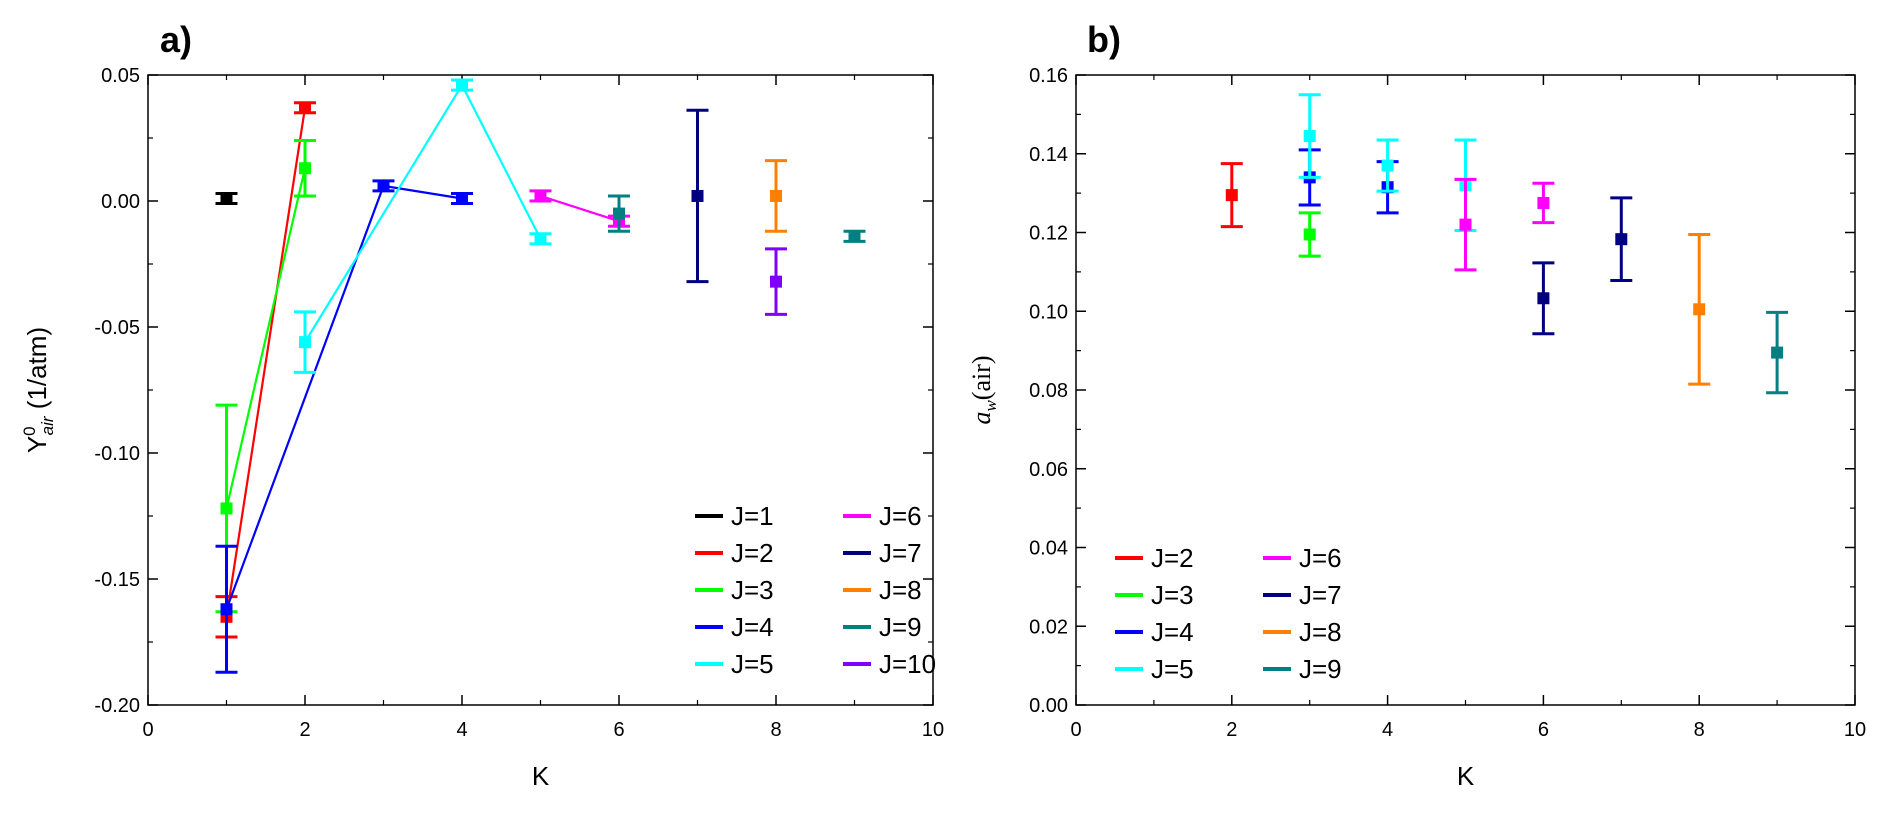  I want to click on y-axis-title-unit: (1/atm), so click(37, 372).